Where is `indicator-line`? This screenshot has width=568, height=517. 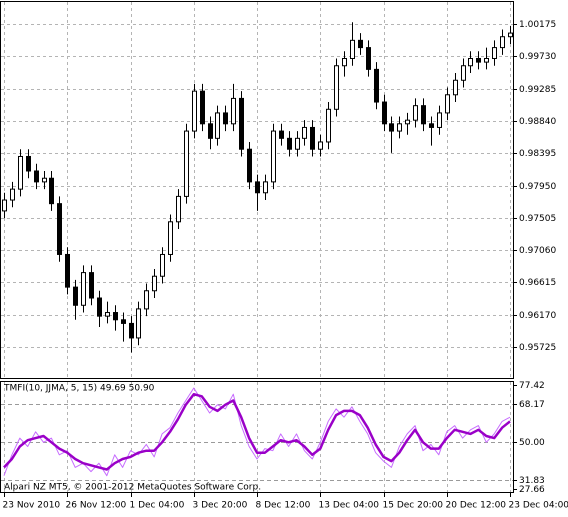
indicator-line is located at coordinates (257, 431).